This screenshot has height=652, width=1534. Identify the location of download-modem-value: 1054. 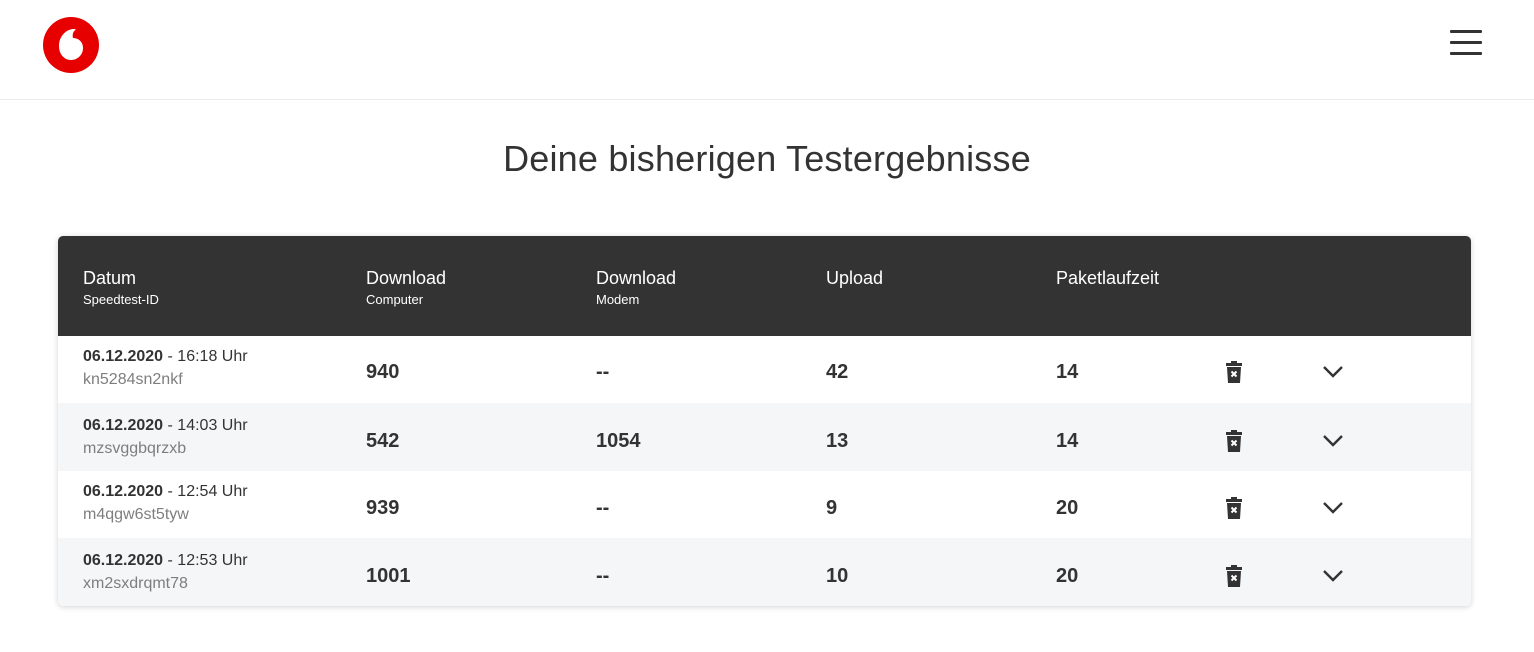
(618, 441).